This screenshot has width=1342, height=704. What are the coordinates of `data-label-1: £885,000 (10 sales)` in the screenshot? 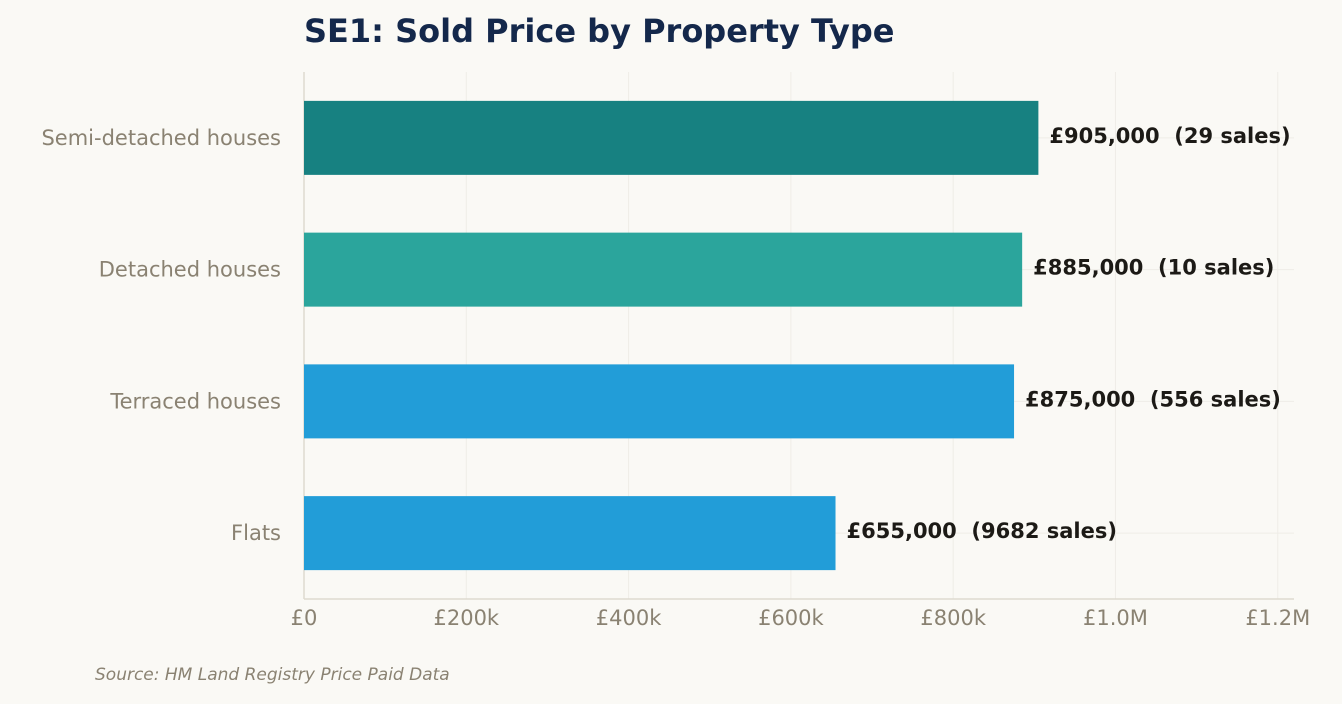 It's located at (1153, 268).